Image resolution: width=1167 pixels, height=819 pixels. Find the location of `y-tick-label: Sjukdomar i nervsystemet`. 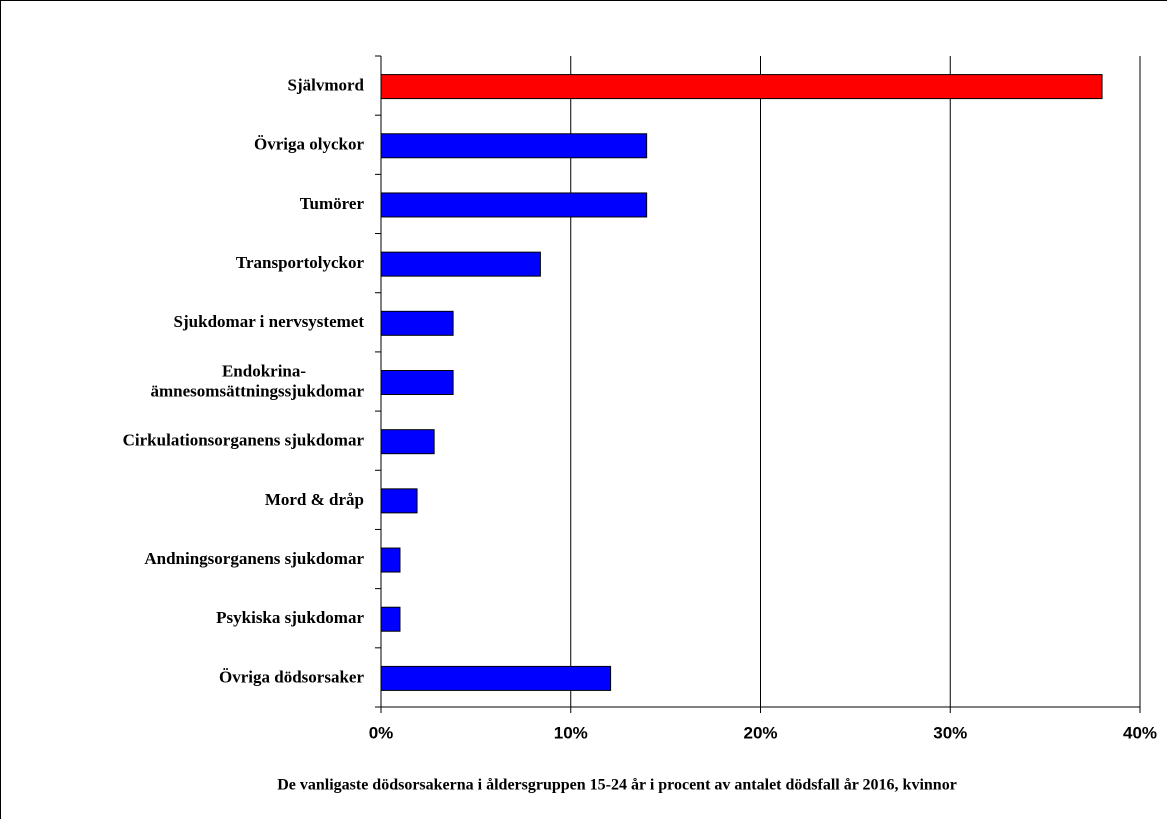

y-tick-label: Sjukdomar i nervsystemet is located at coordinates (269, 321).